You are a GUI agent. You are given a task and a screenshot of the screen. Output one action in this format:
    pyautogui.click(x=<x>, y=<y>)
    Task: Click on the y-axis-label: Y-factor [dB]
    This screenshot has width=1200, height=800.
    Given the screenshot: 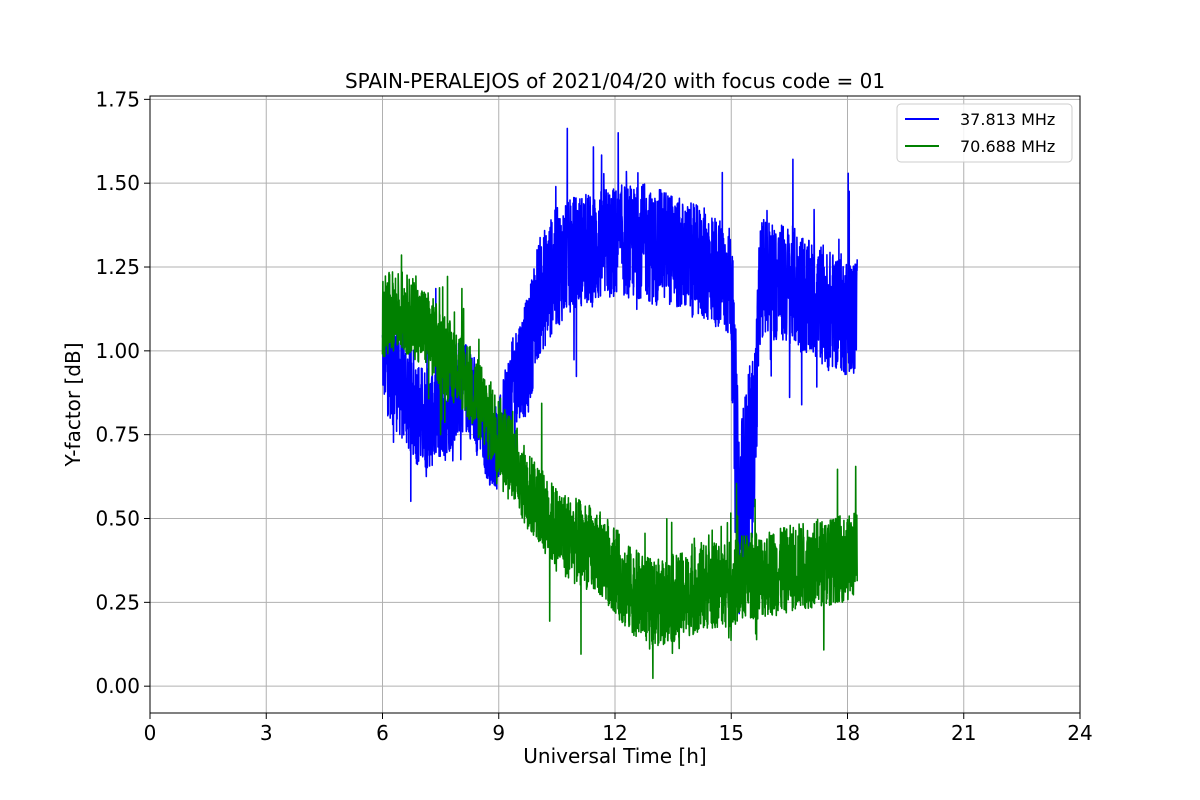 What is the action you would take?
    pyautogui.click(x=73, y=404)
    